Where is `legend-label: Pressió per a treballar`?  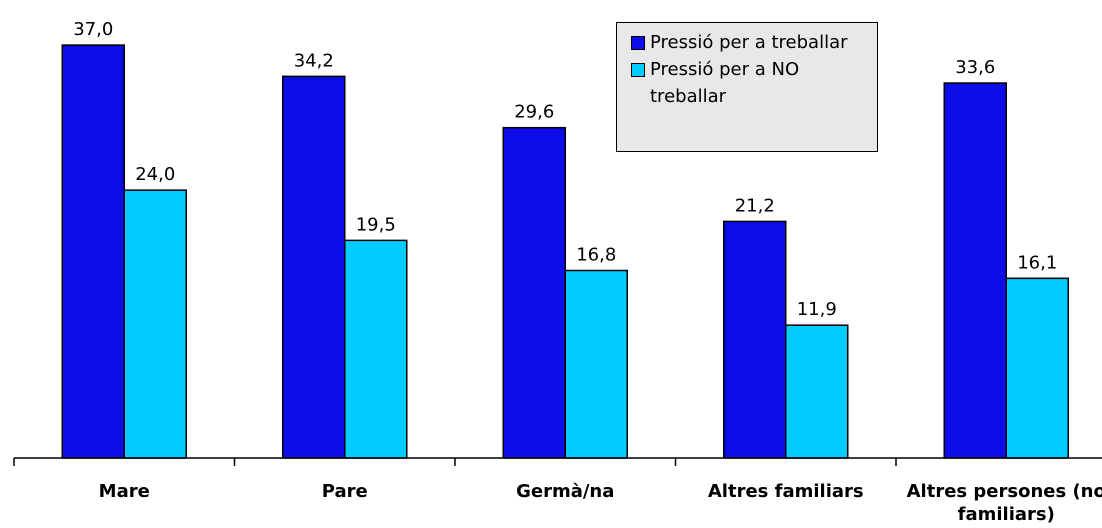
legend-label: Pressió per a treballar is located at coordinates (749, 42).